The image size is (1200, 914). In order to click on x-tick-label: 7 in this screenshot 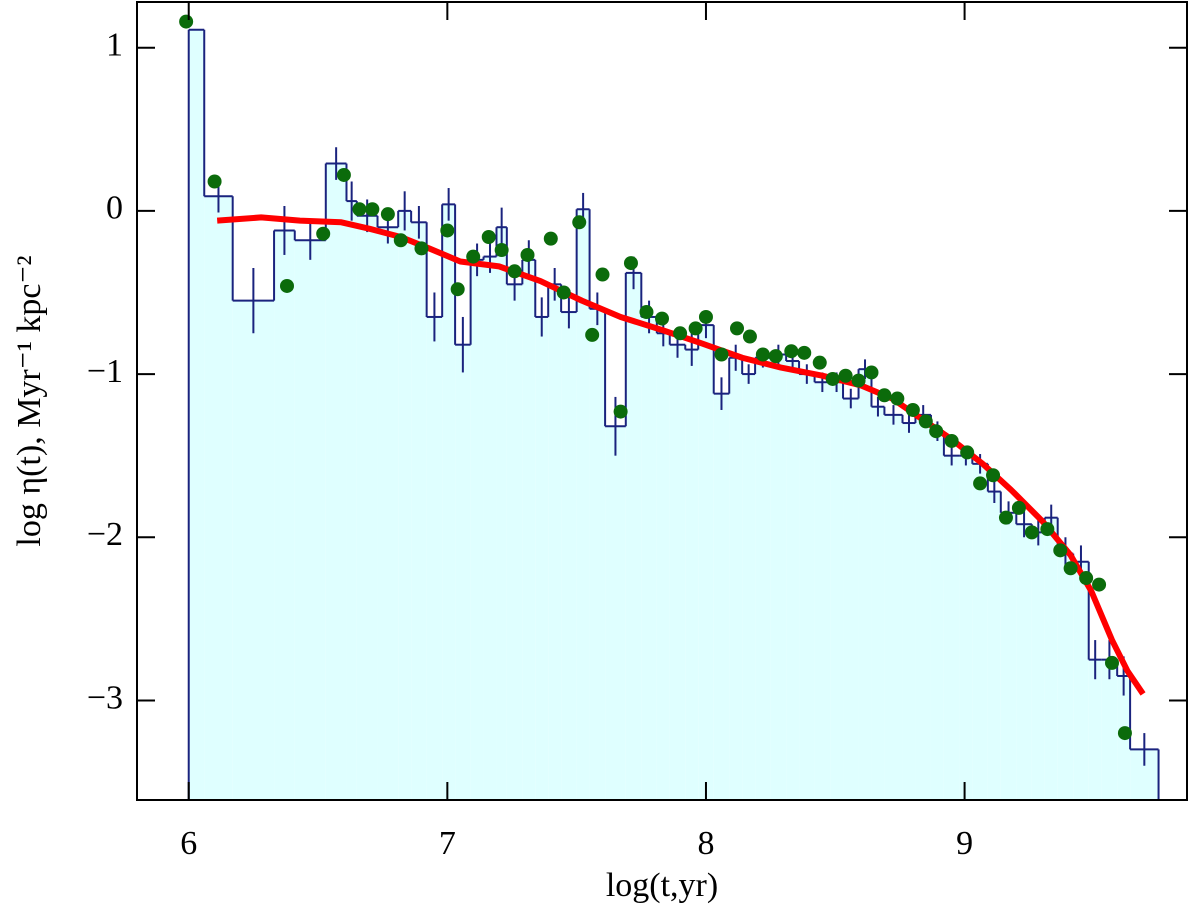, I will do `click(447, 843)`.